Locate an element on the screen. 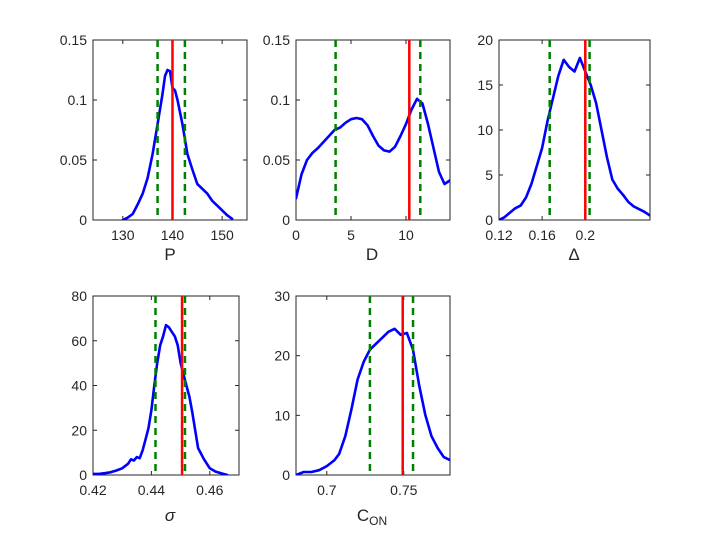 The image size is (719, 539). y-tick-label: 5 is located at coordinates (489, 175).